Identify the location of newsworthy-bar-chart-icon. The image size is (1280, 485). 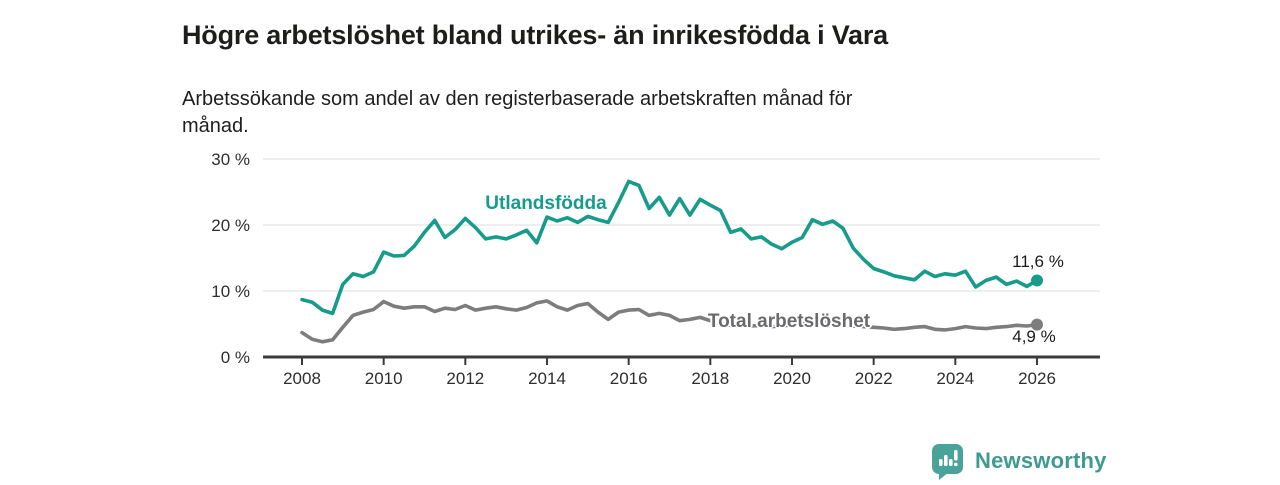
(947, 462).